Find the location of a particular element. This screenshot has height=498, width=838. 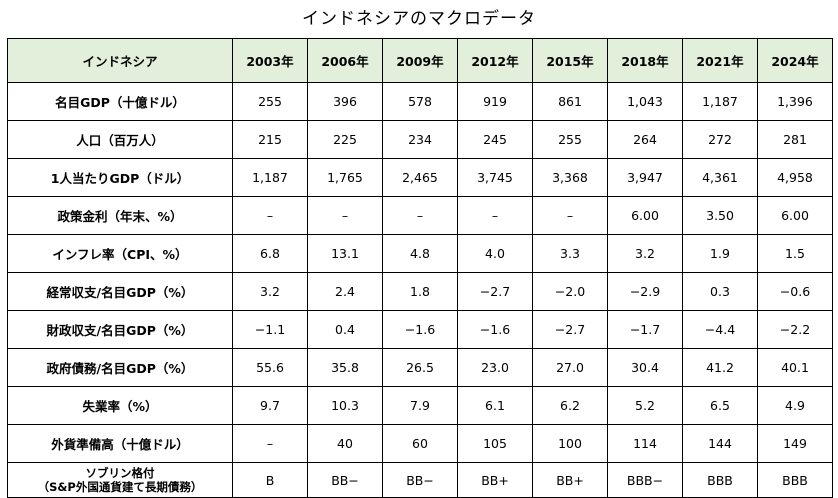

table-cell: 3,368 is located at coordinates (570, 177).